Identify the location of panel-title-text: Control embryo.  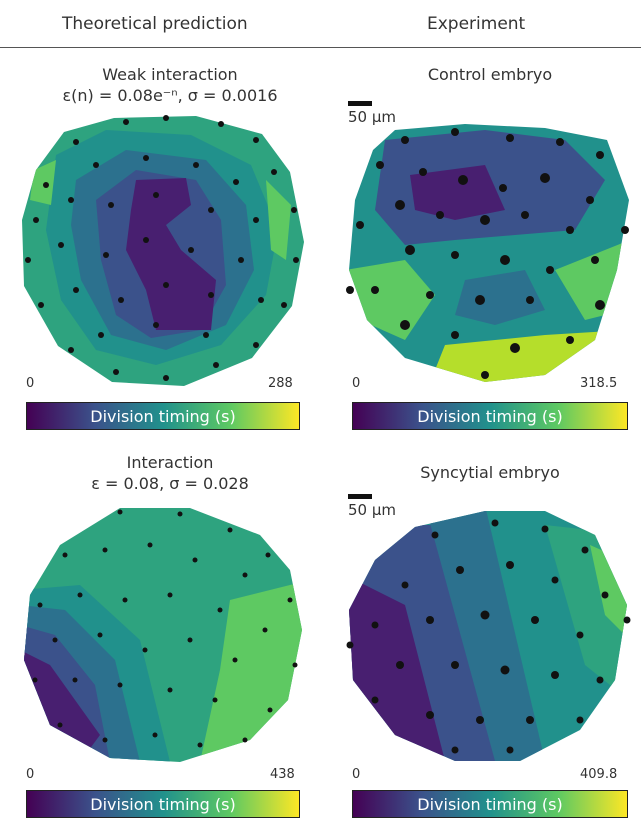
(490, 74).